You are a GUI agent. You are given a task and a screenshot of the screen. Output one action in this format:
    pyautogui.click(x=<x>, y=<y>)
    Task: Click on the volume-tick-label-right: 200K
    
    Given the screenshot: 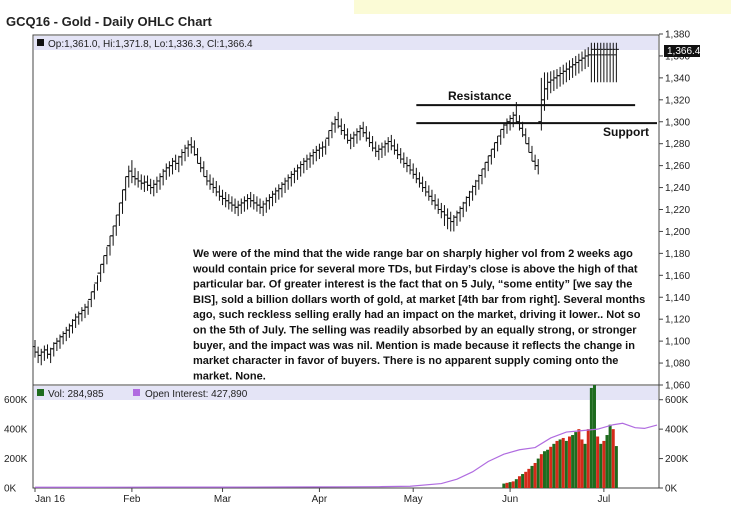 What is the action you would take?
    pyautogui.click(x=677, y=459)
    